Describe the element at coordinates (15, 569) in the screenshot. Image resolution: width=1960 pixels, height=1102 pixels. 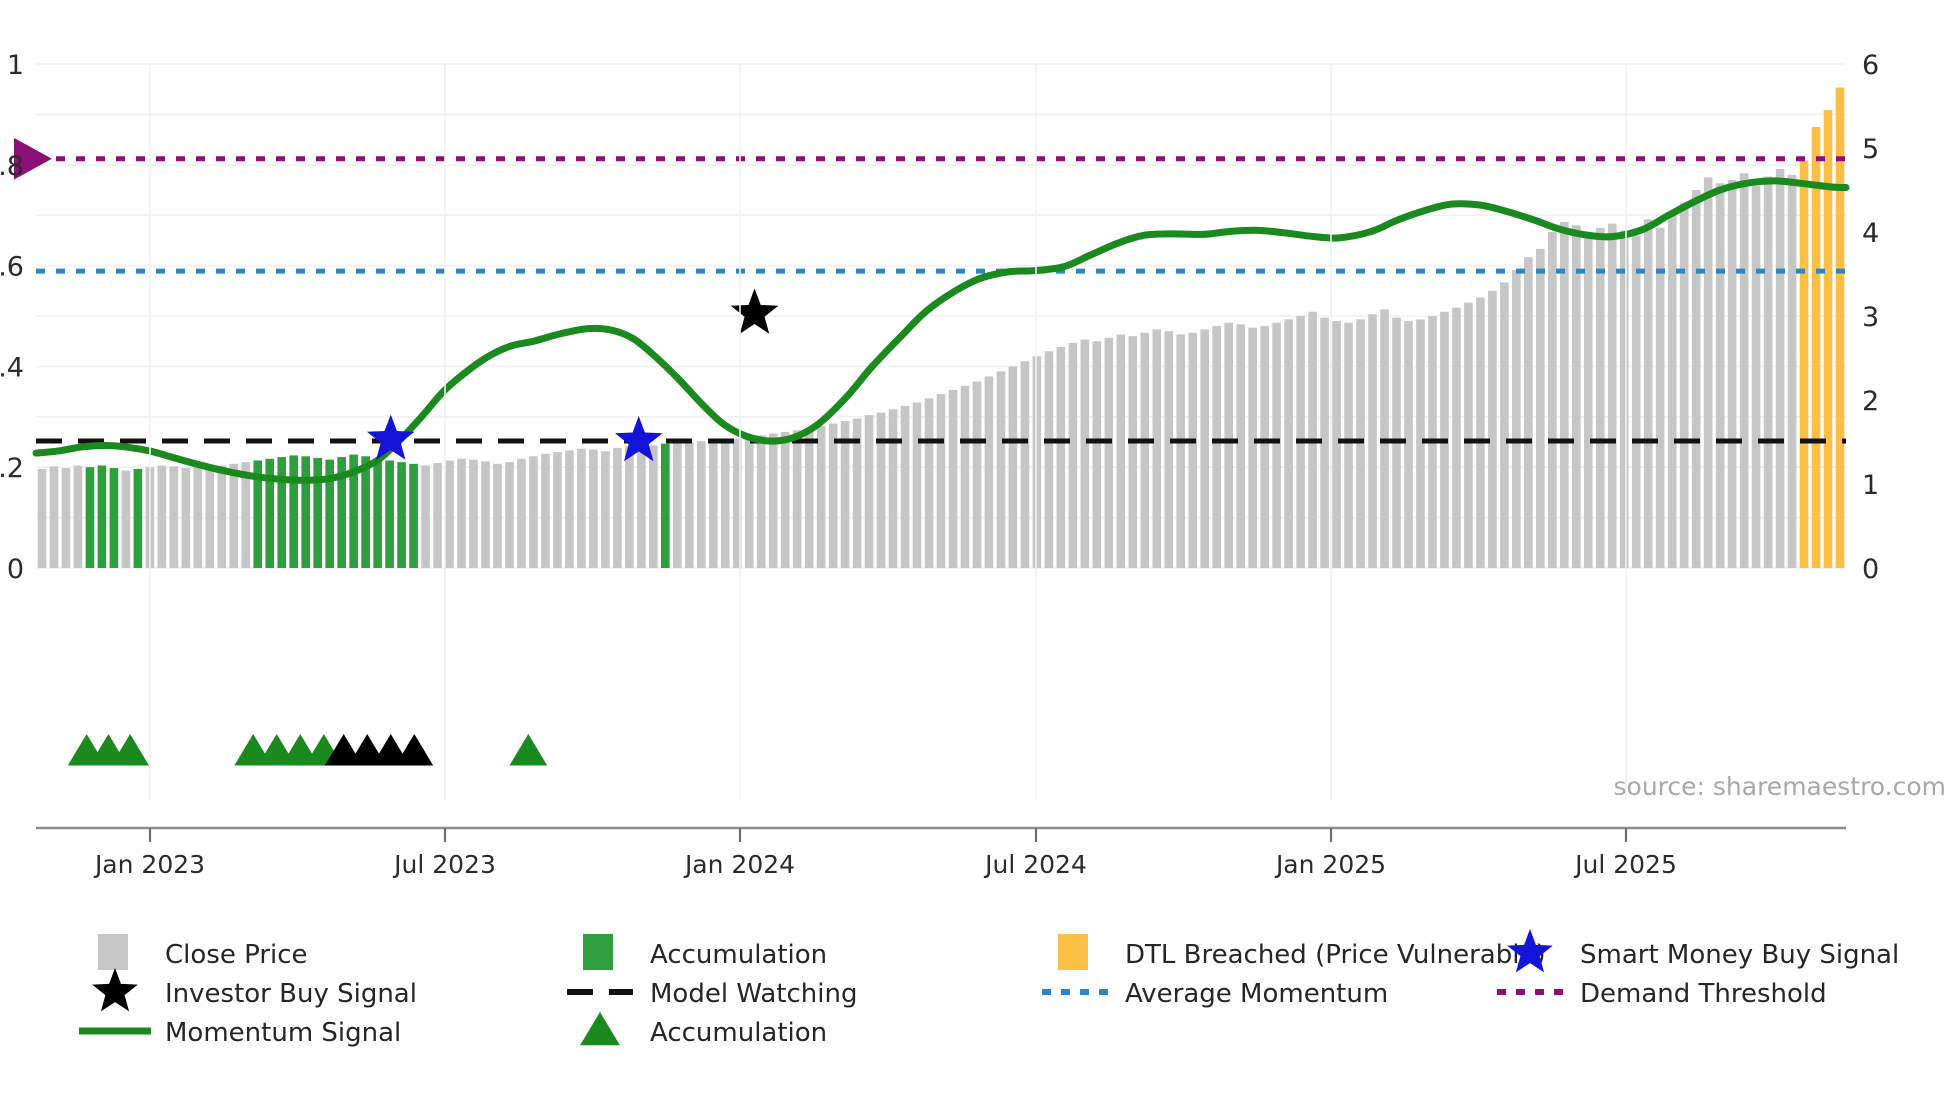
I see `left-axis-tick-label: 0` at that location.